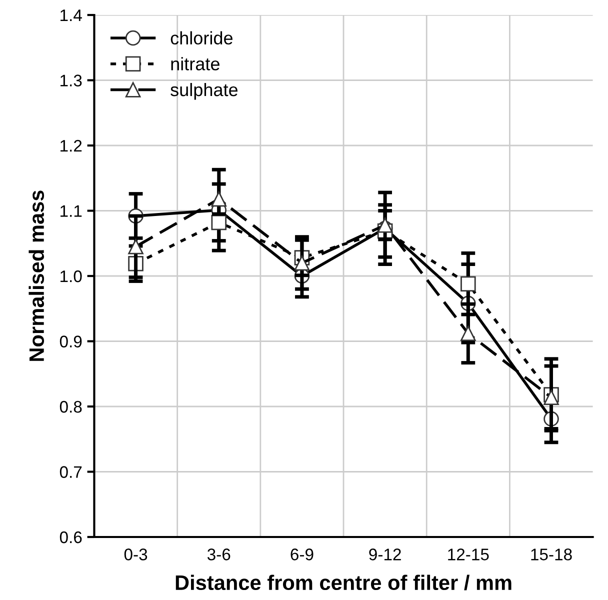 Image resolution: width=608 pixels, height=600 pixels. I want to click on x-tick-label: 15-18, so click(551, 554).